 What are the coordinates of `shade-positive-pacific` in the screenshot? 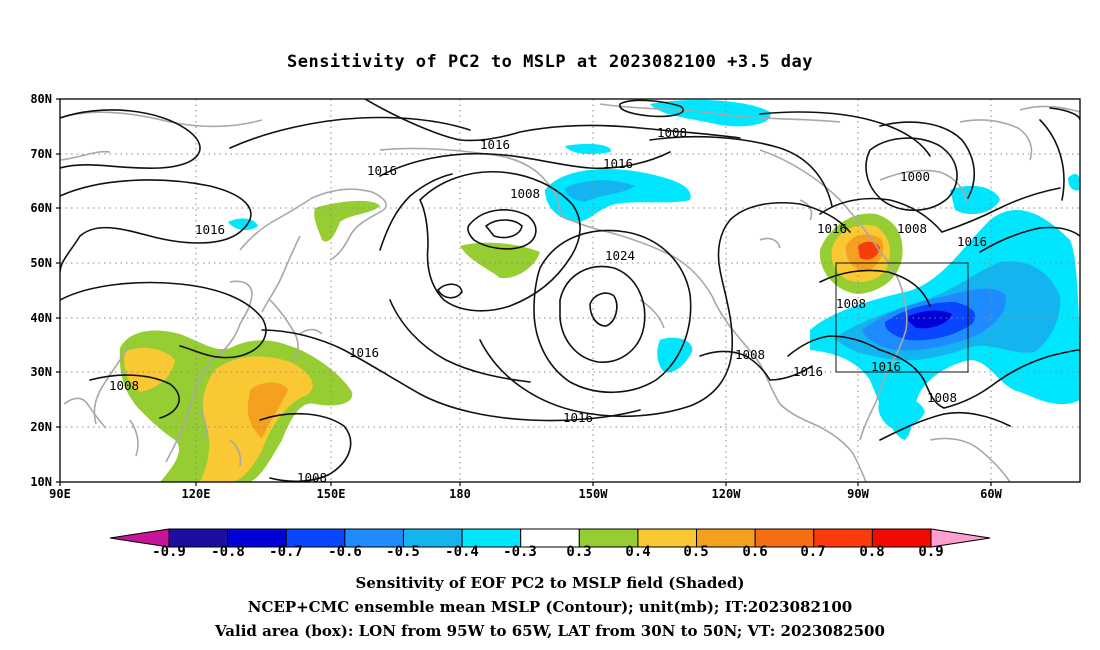 It's located at (500, 260).